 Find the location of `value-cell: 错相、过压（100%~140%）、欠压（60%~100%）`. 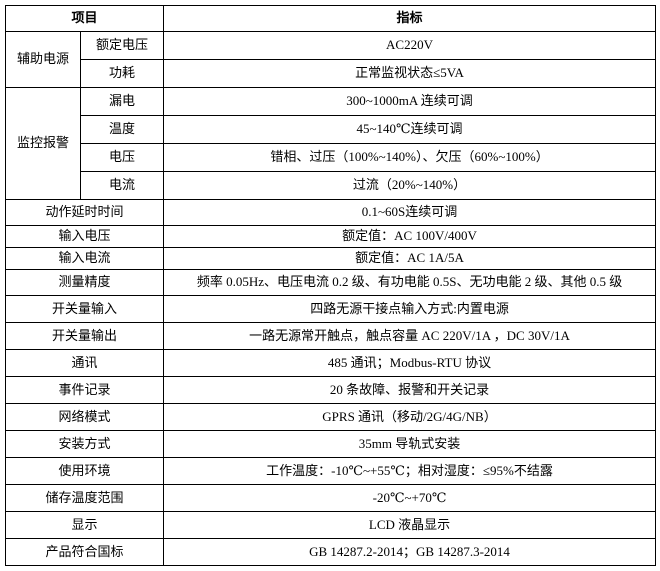

value-cell: 错相、过压（100%~140%）、欠压（60%~100%） is located at coordinates (410, 157).